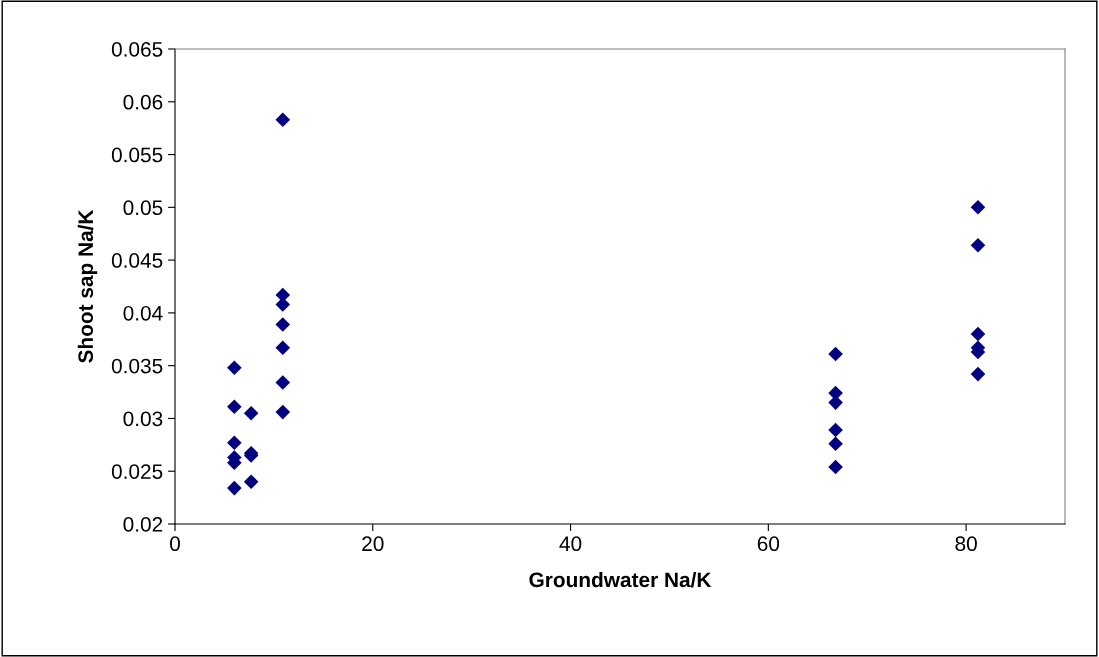 The height and width of the screenshot is (657, 1099). I want to click on y-tick-label: 0.02, so click(143, 524).